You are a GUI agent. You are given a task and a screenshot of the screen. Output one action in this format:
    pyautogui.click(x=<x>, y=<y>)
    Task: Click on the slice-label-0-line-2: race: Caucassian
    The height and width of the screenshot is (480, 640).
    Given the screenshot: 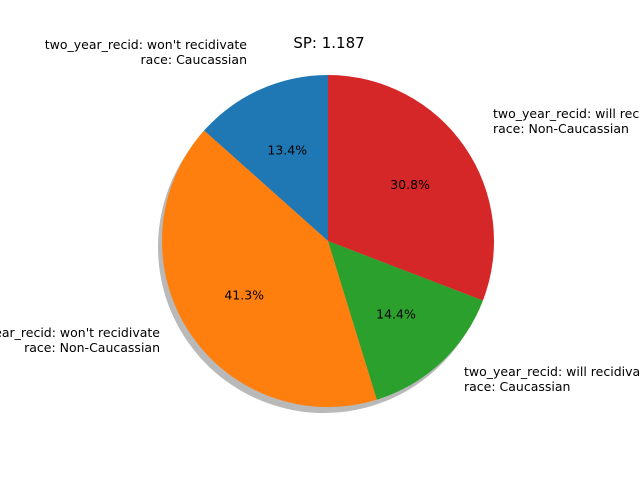 What is the action you would take?
    pyautogui.click(x=193, y=59)
    